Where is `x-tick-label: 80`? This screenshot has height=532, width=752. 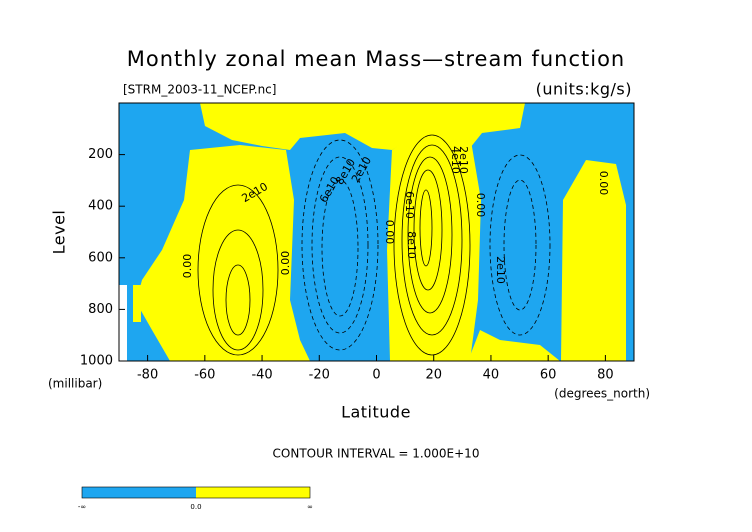 x-tick-label: 80 is located at coordinates (605, 375).